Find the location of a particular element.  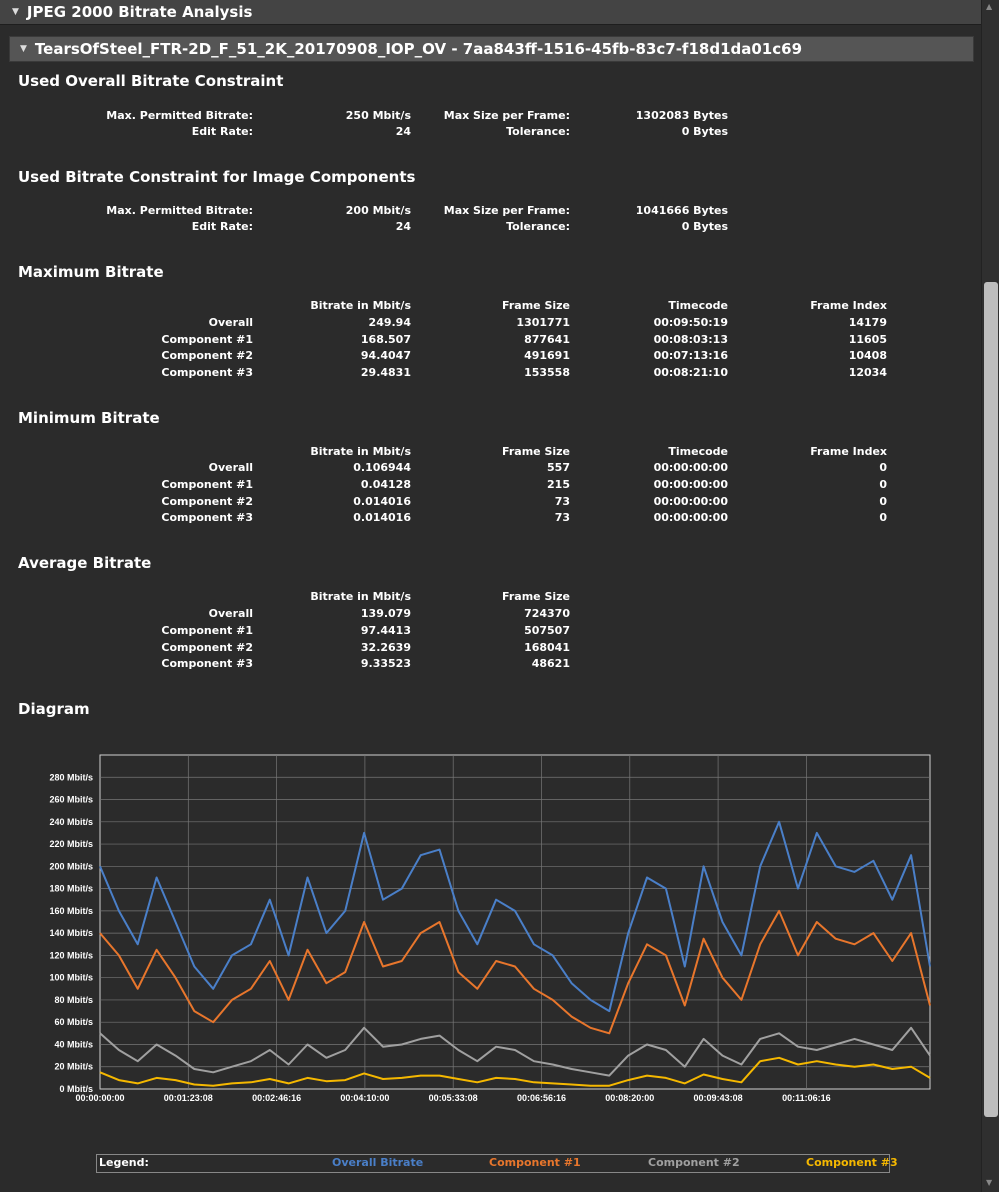

max-permitted-value: 250 Mbit/s is located at coordinates (378, 115).